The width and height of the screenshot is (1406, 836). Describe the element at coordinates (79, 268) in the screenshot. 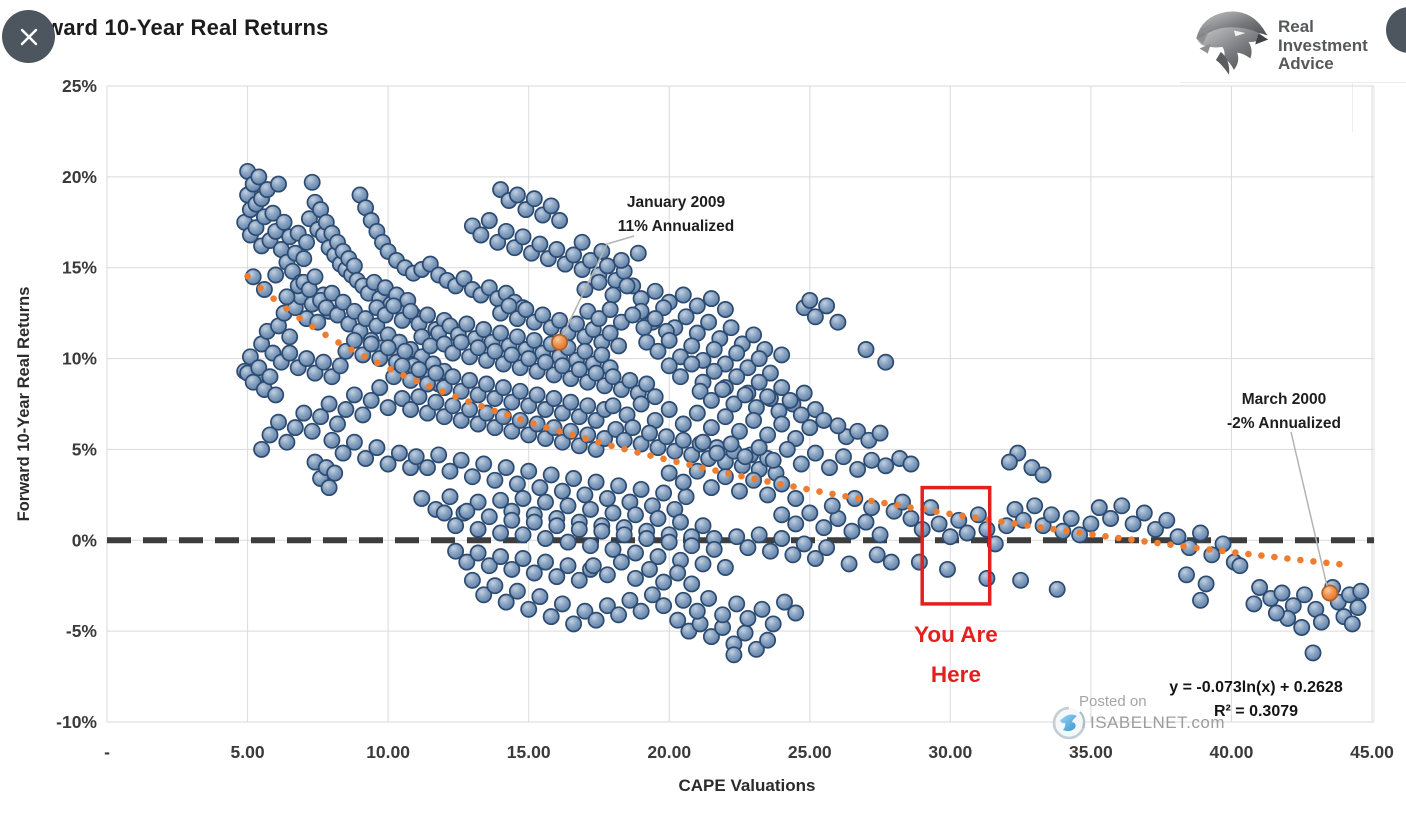

I see `y-tick-label: 15%` at that location.